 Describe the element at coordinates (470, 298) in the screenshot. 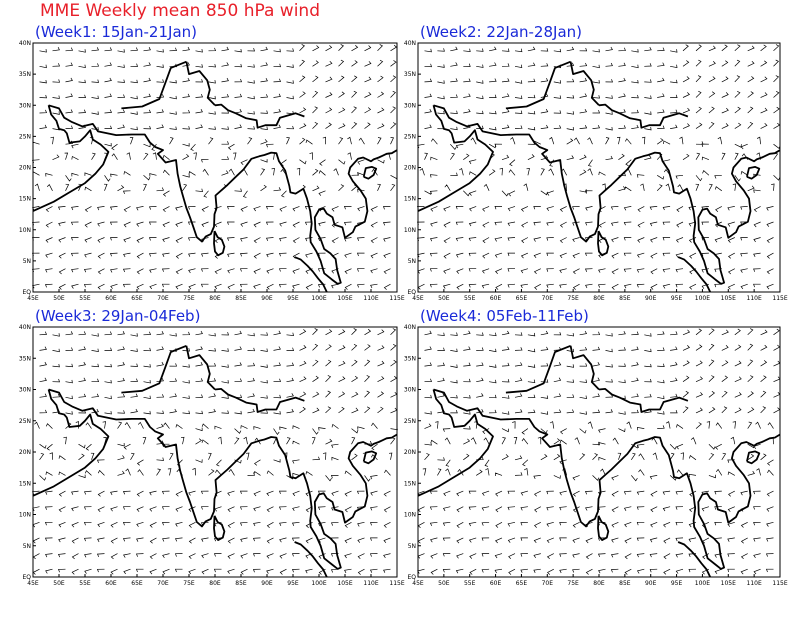

I see `lon-label: 55E` at that location.